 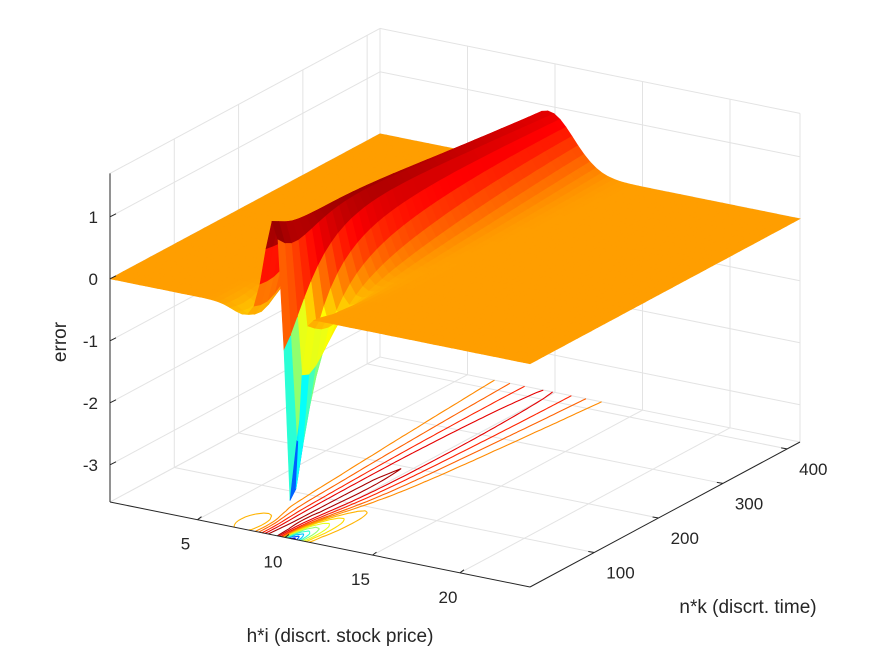 What do you see at coordinates (60, 341) in the screenshot?
I see `z-axis-label: error` at bounding box center [60, 341].